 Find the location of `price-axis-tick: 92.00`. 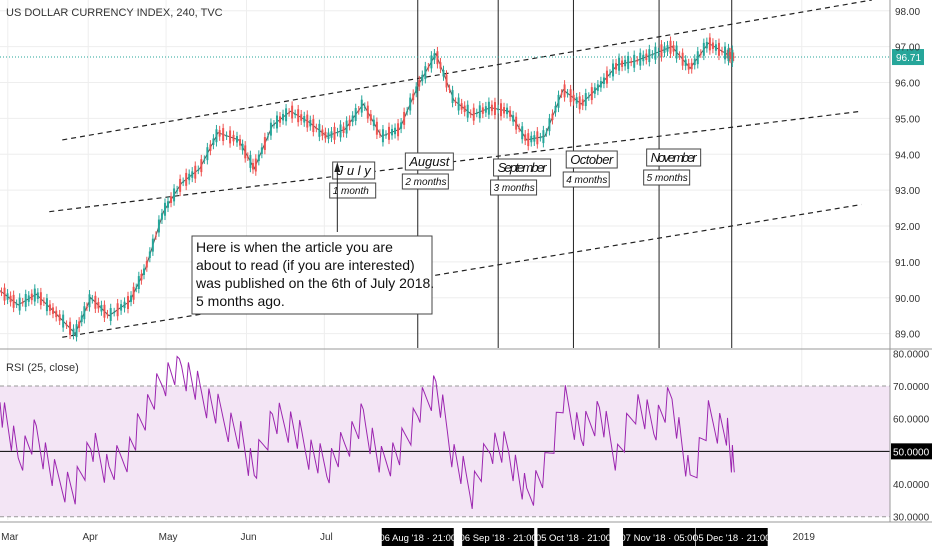

price-axis-tick: 92.00 is located at coordinates (907, 227).